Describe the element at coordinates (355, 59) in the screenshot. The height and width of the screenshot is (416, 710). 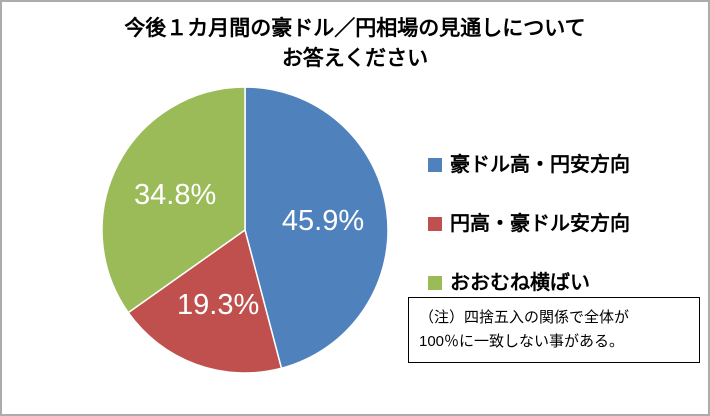
I see `chart-title-line2: お答えください` at that location.